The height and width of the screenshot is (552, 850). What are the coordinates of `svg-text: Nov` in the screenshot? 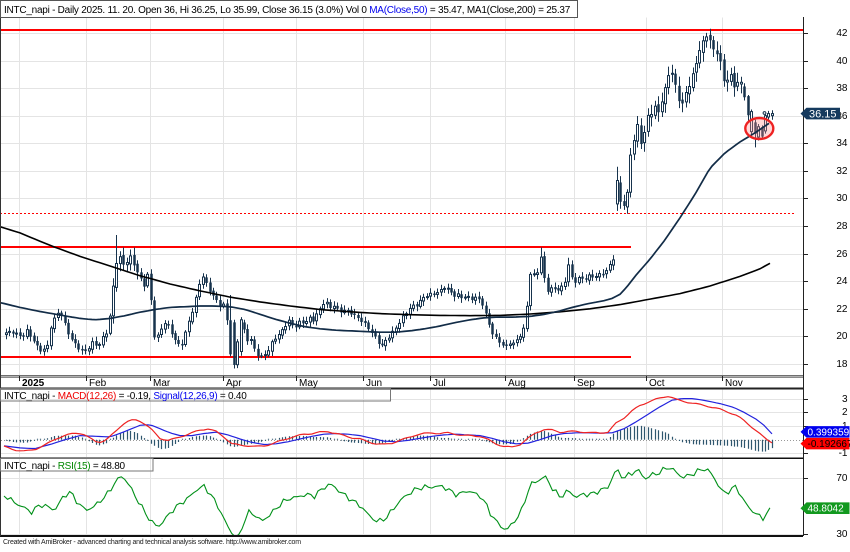 It's located at (734, 383).